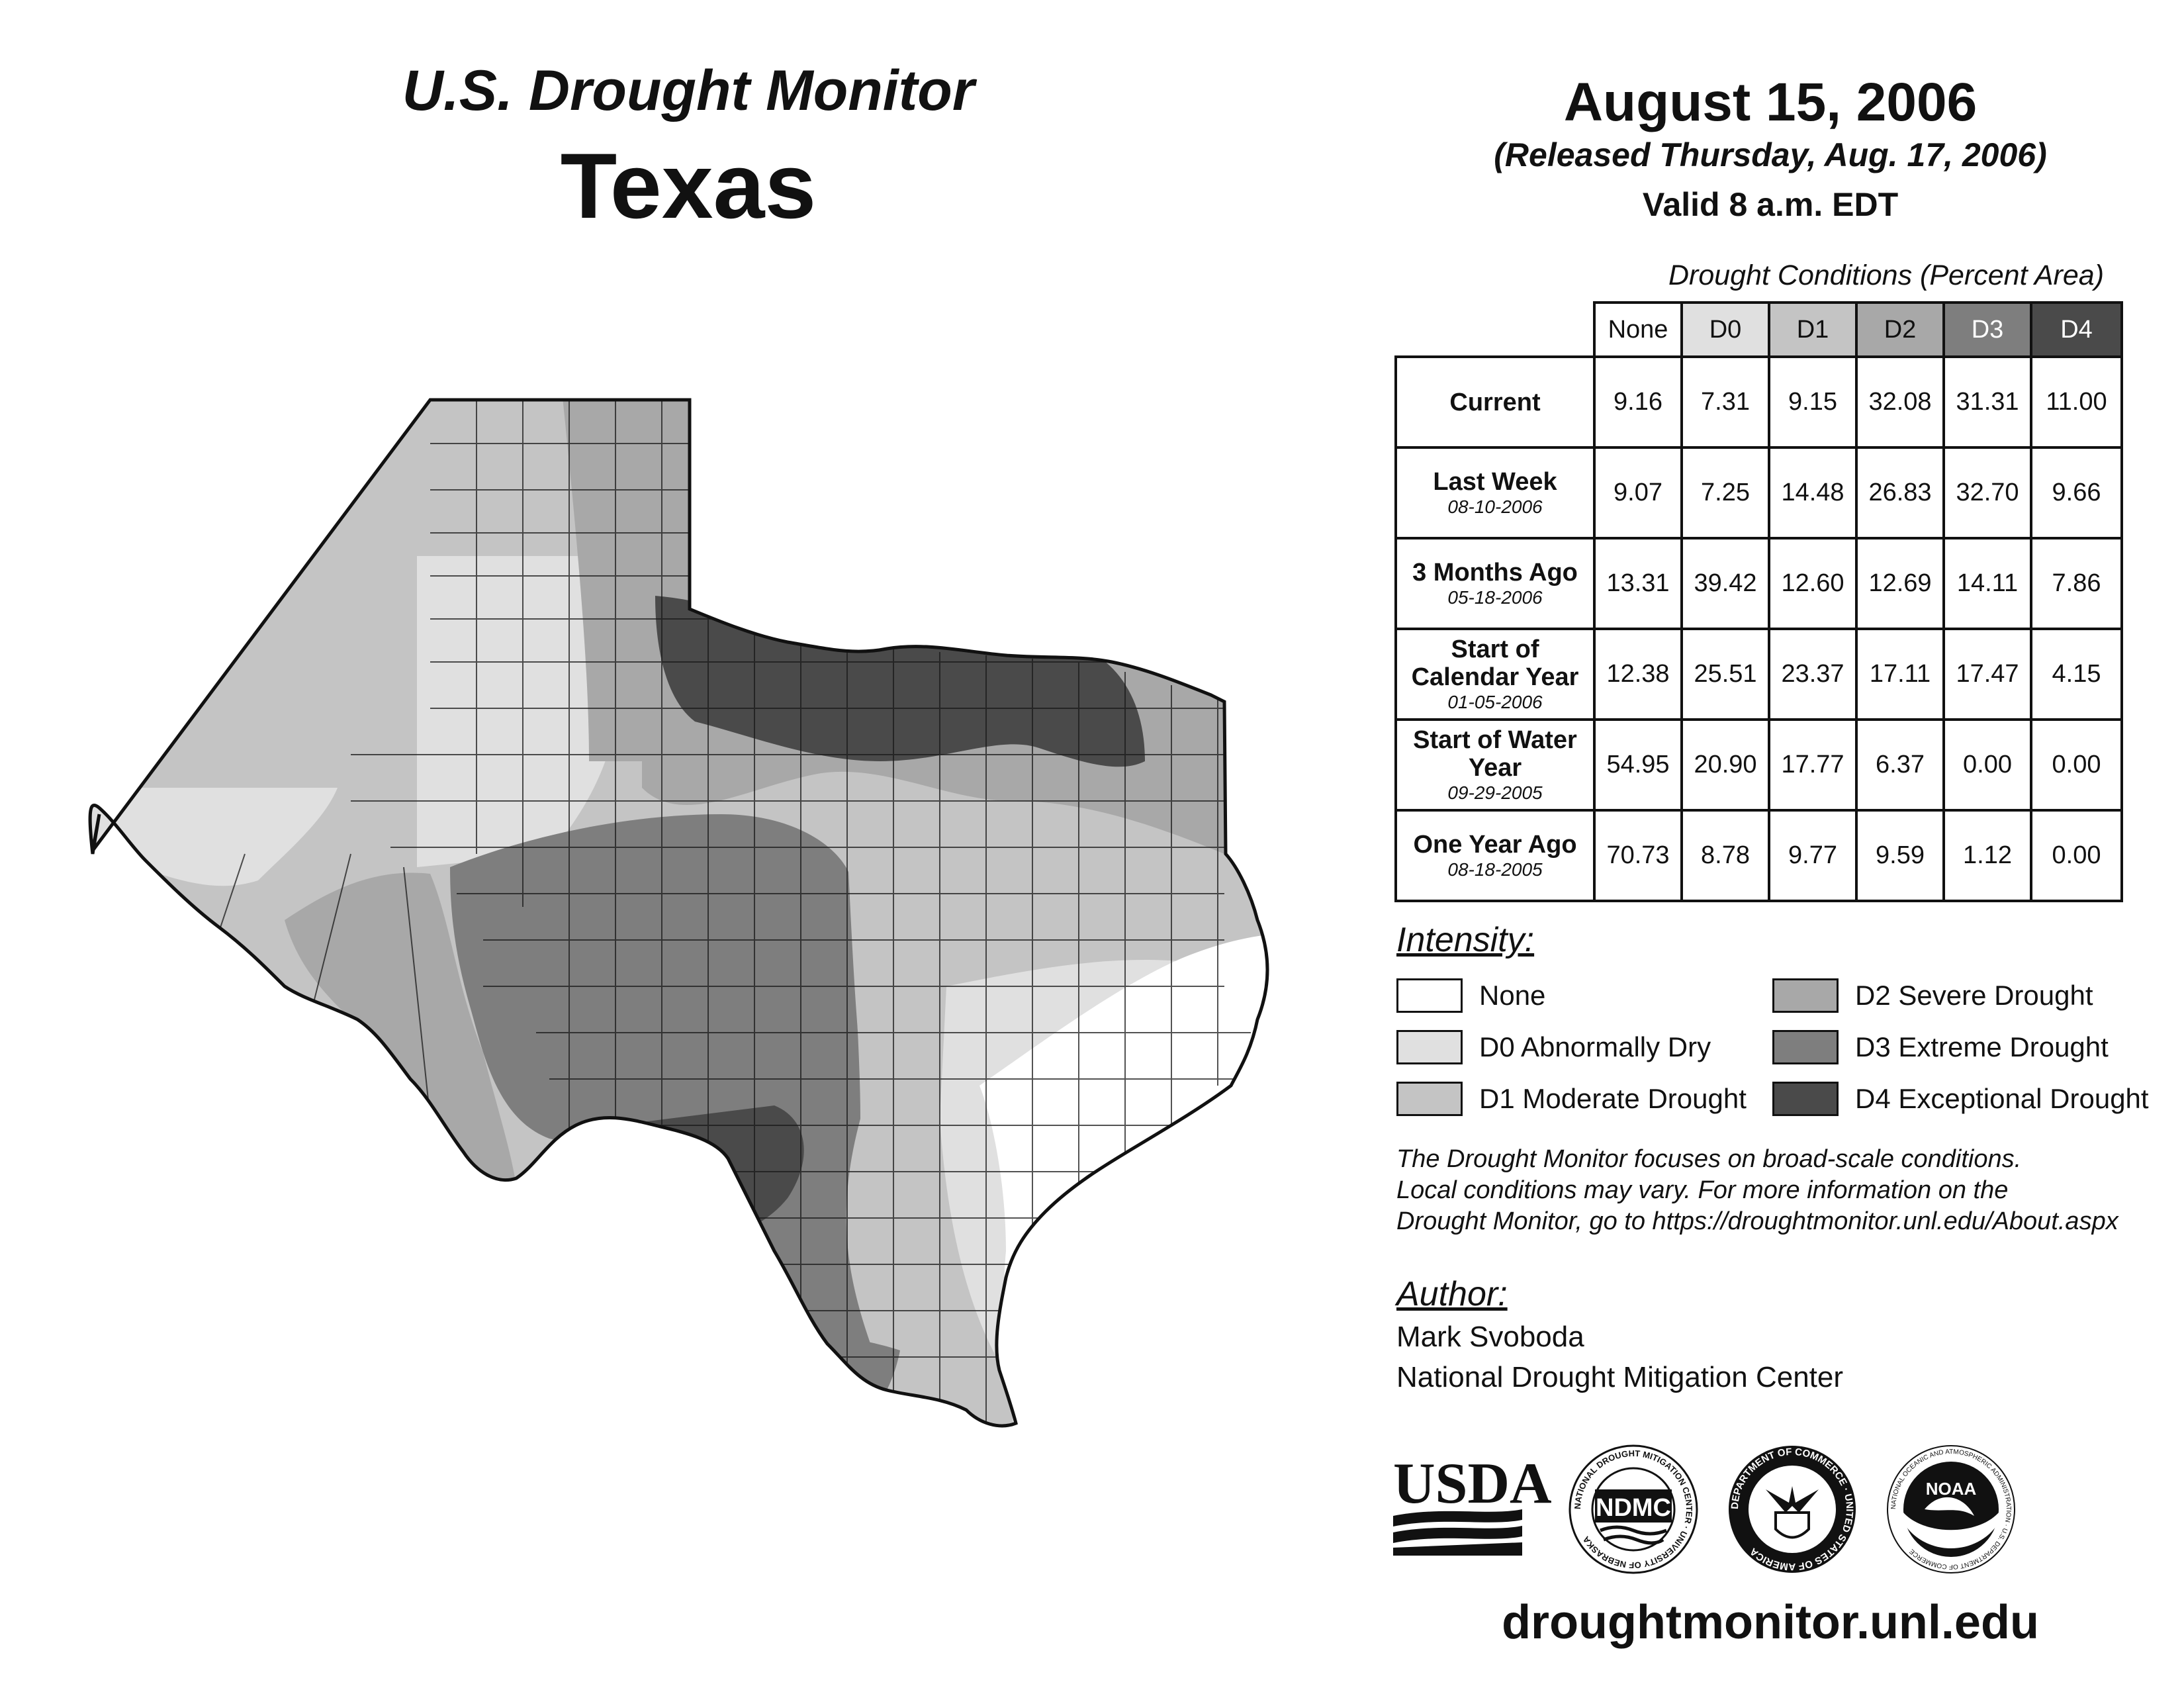 Image resolution: width=2184 pixels, height=1688 pixels. I want to click on cell-d3: 31.31, so click(1987, 402).